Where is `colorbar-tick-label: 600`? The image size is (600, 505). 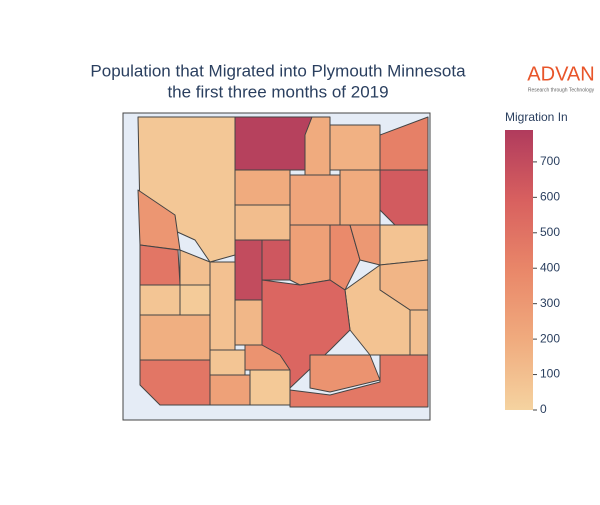 colorbar-tick-label: 600 is located at coordinates (550, 197).